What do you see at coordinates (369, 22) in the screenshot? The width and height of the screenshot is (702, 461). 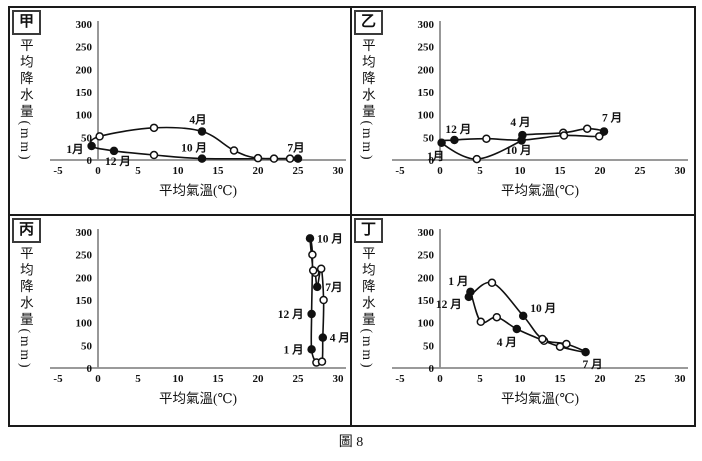 I see `panel-label-yi: 乙` at bounding box center [369, 22].